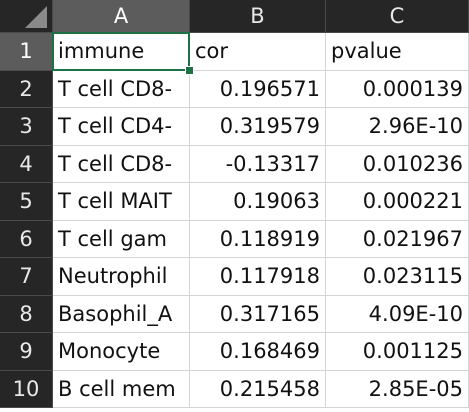 The image size is (469, 412). Describe the element at coordinates (258, 314) in the screenshot. I see `cell: 0.317165` at that location.